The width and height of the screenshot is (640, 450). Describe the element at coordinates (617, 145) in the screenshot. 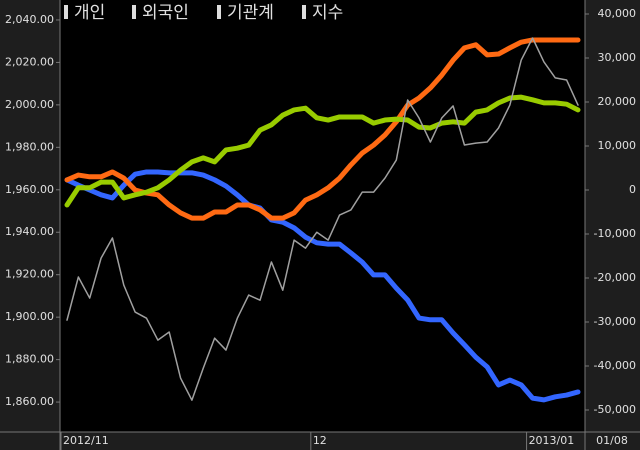

I see `y2-tick-label: 10,000` at that location.